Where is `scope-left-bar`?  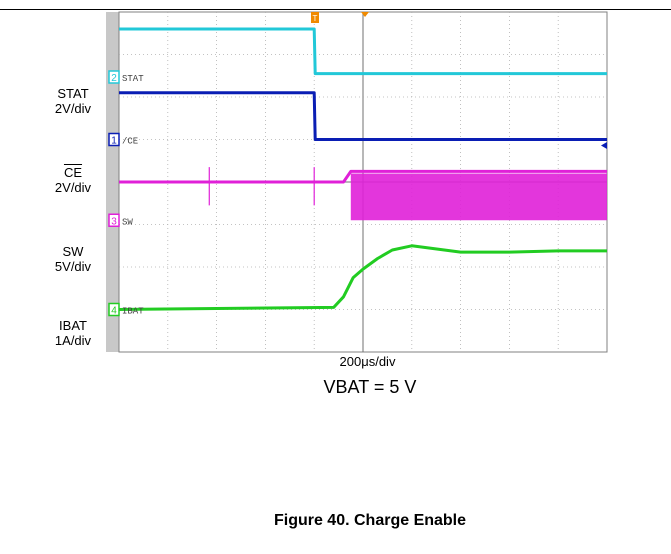 scope-left-bar is located at coordinates (112, 182).